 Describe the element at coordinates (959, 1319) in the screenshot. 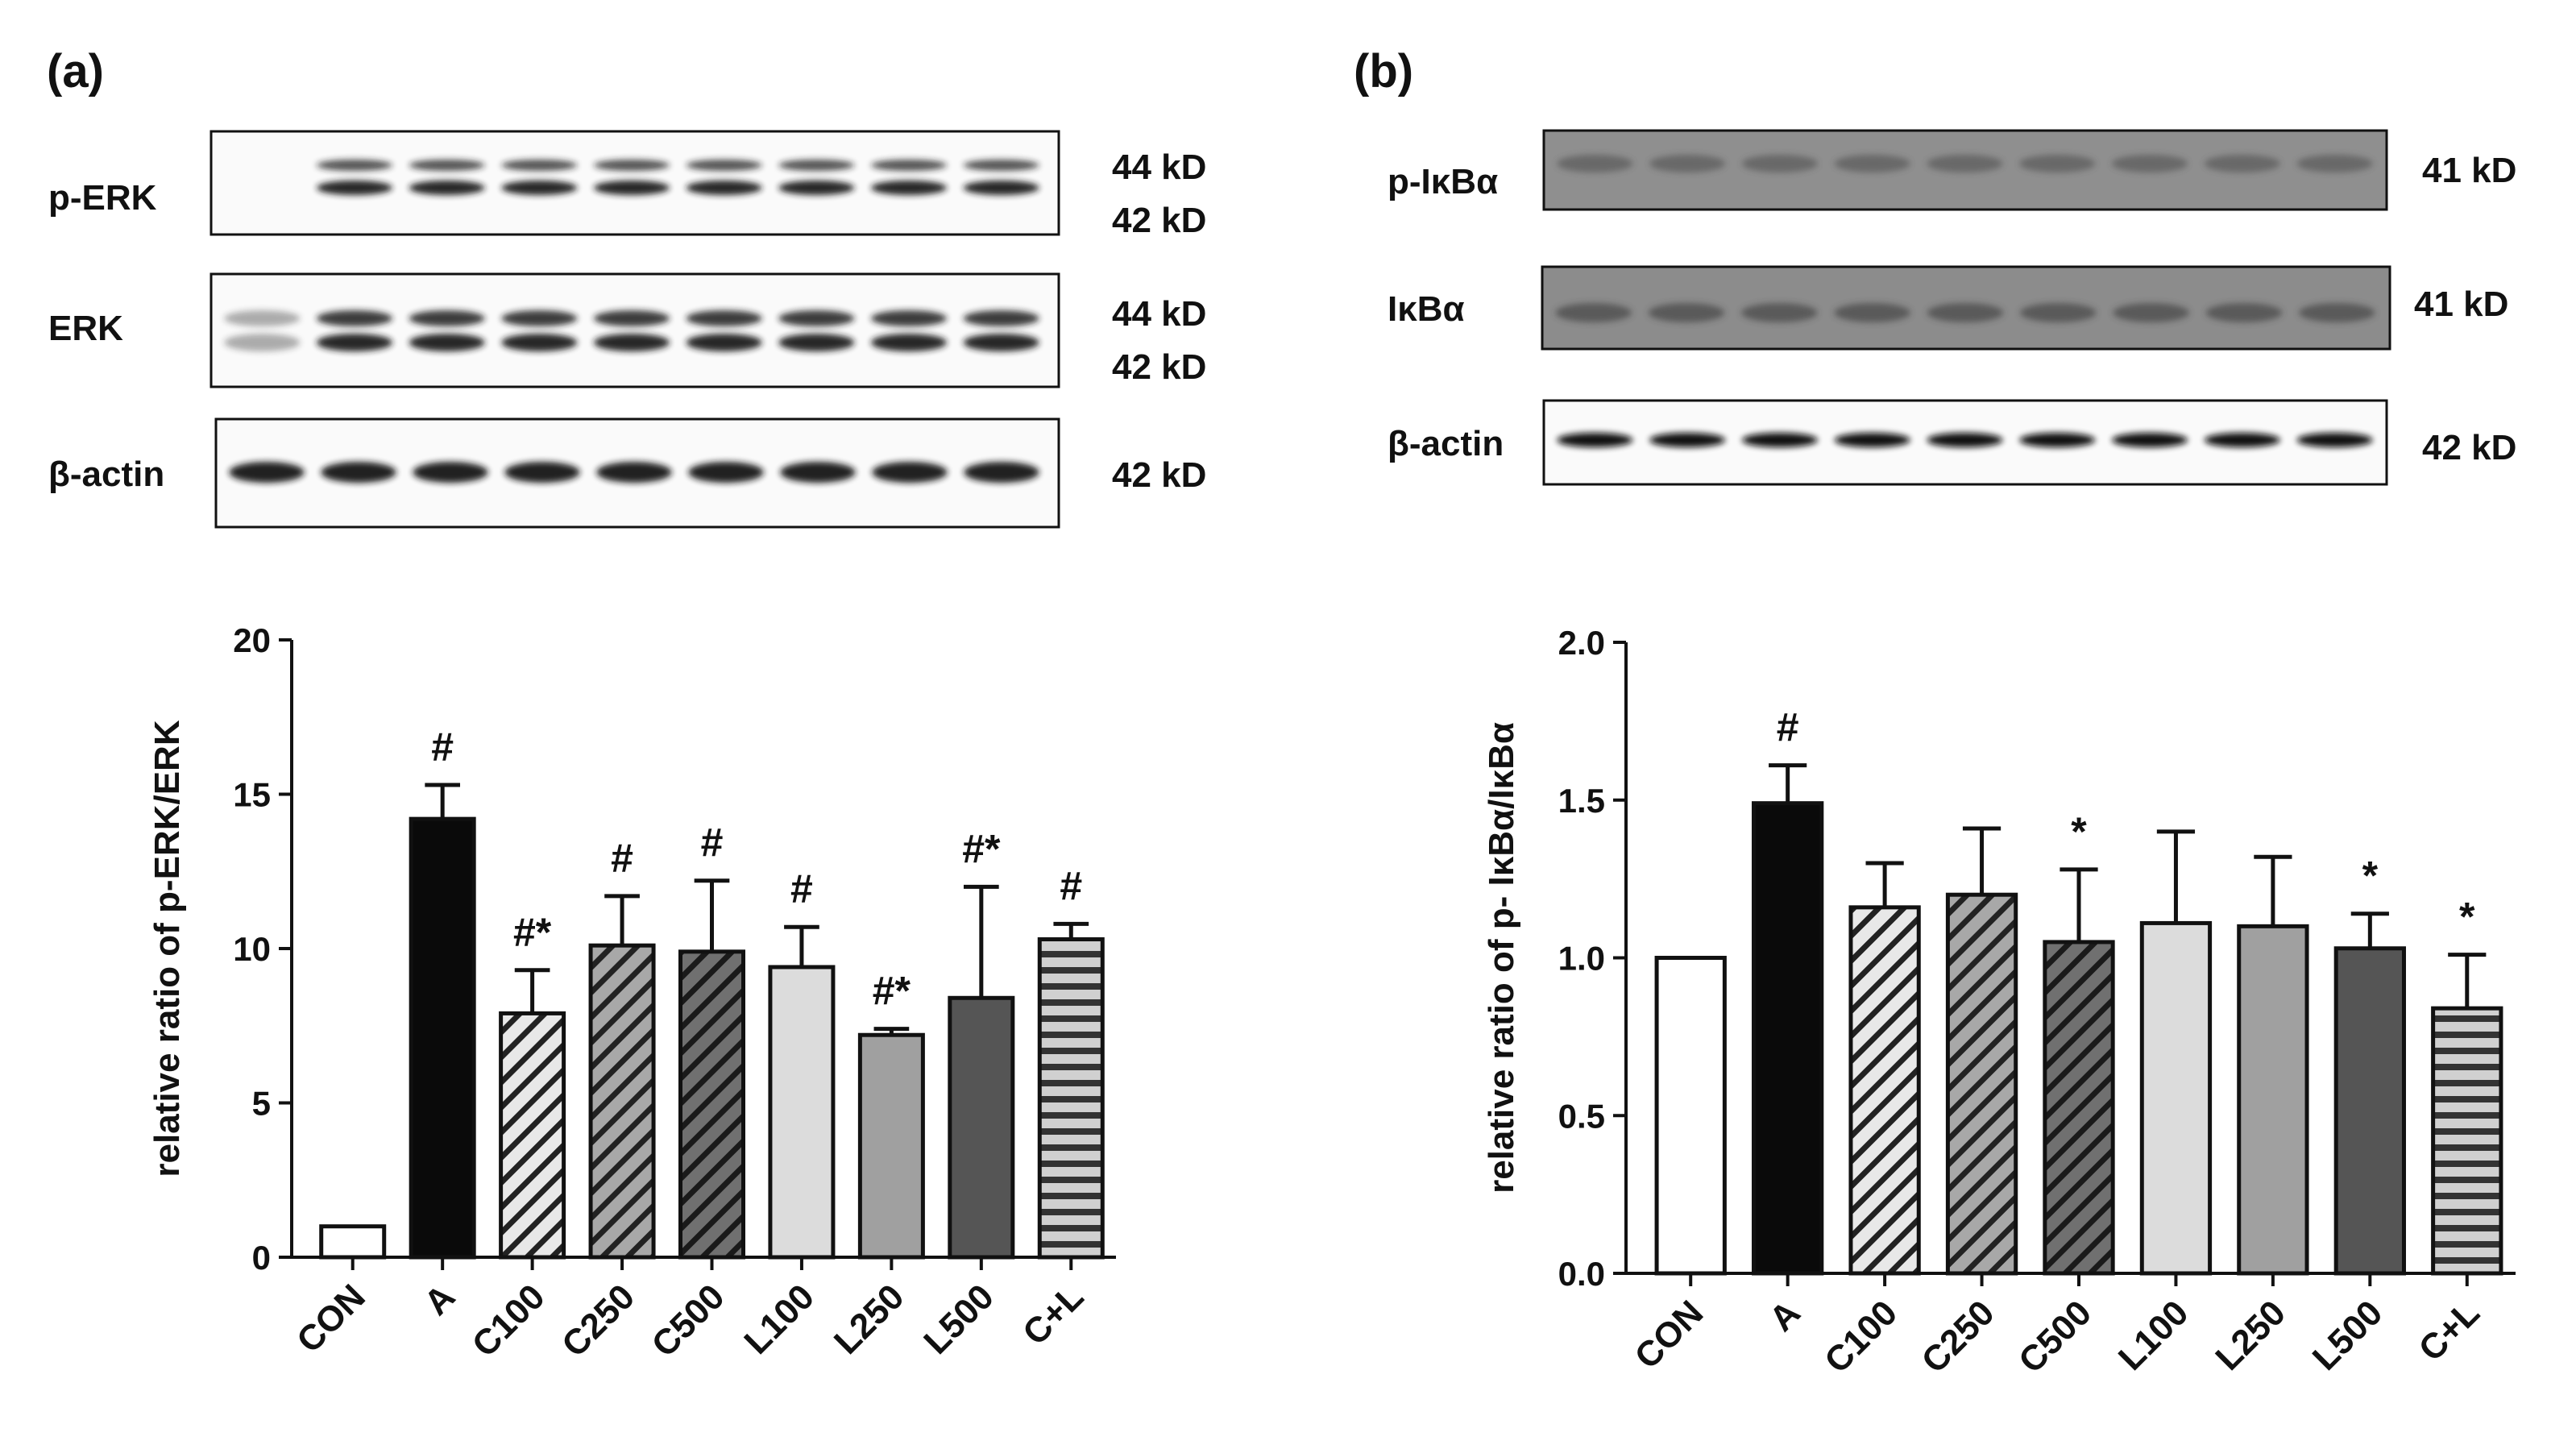

I see `x-tick-label: L500` at that location.